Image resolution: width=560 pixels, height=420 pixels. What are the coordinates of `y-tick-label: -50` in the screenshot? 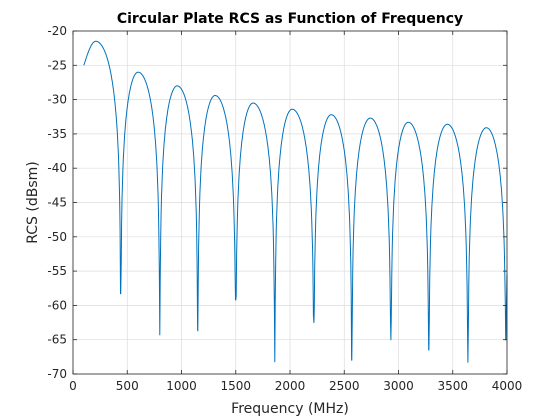 It's located at (57, 237).